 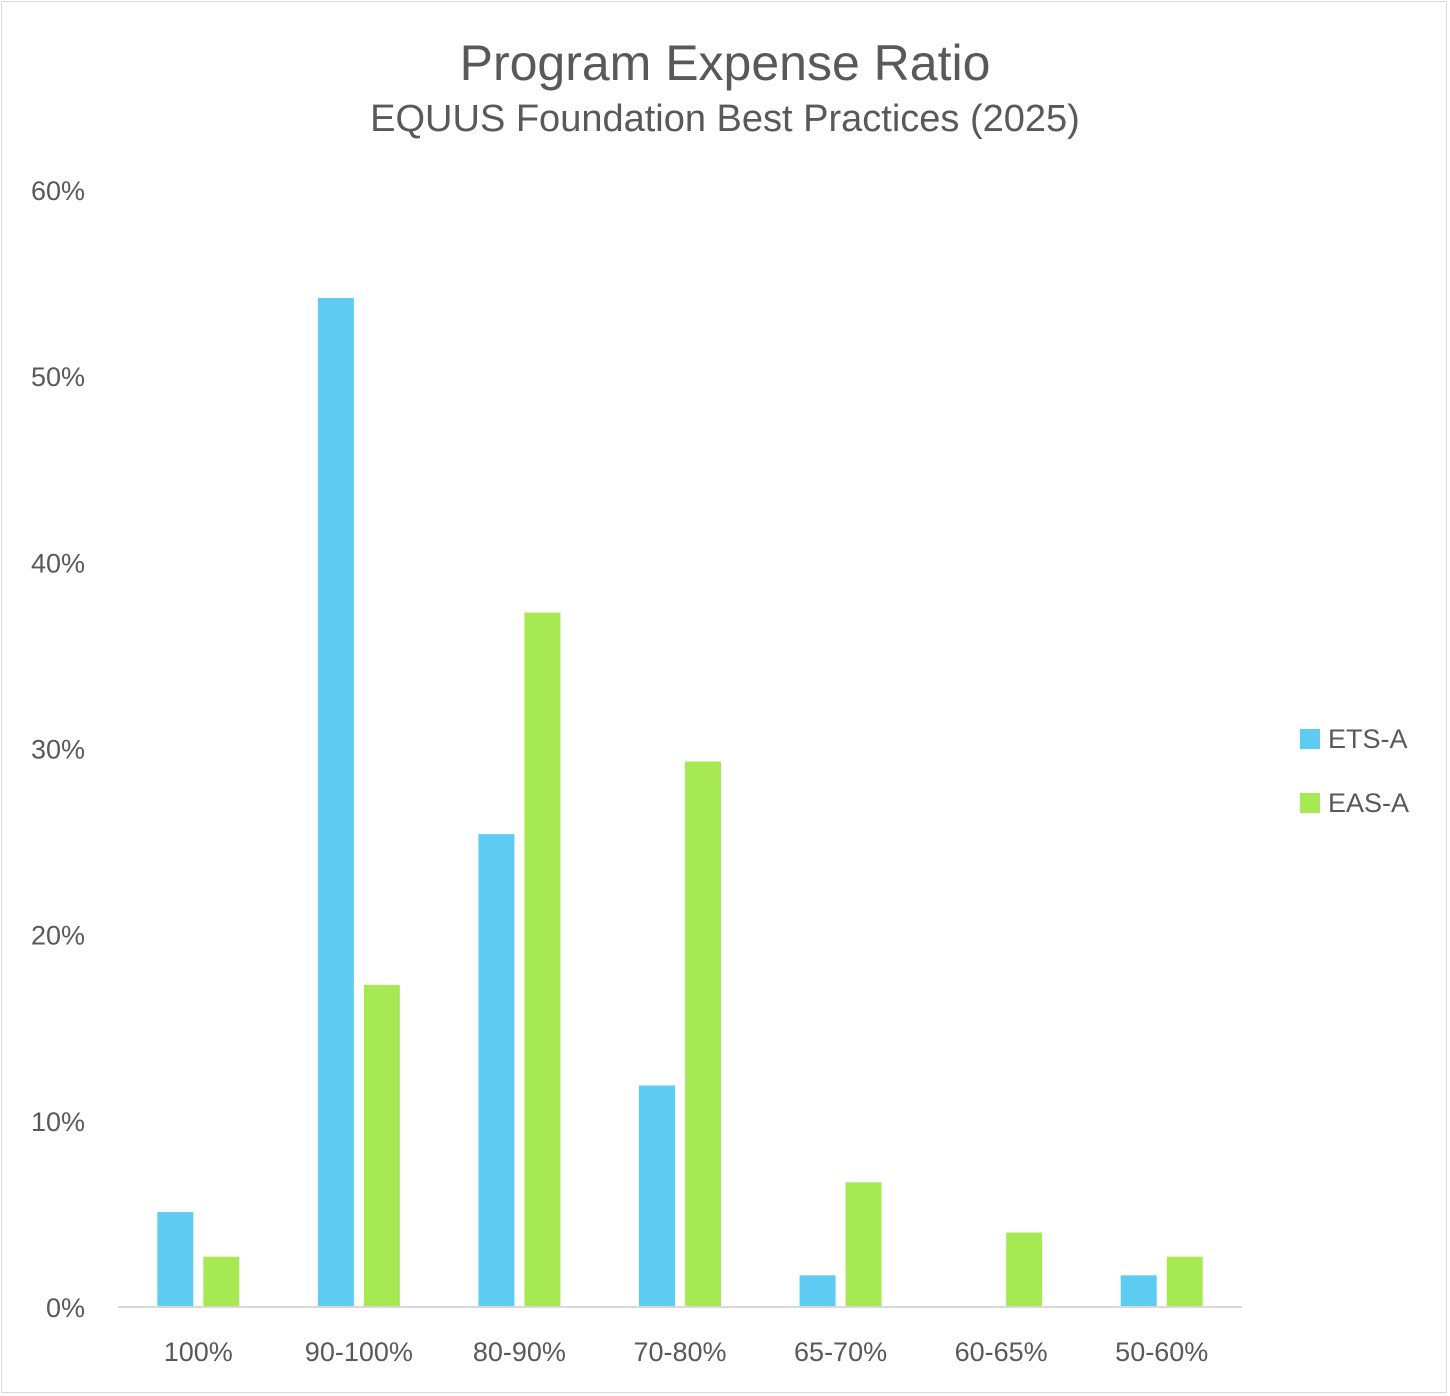 I want to click on chart-subtitle: EQUUS Foundation Best Practices (2025), so click(x=725, y=119).